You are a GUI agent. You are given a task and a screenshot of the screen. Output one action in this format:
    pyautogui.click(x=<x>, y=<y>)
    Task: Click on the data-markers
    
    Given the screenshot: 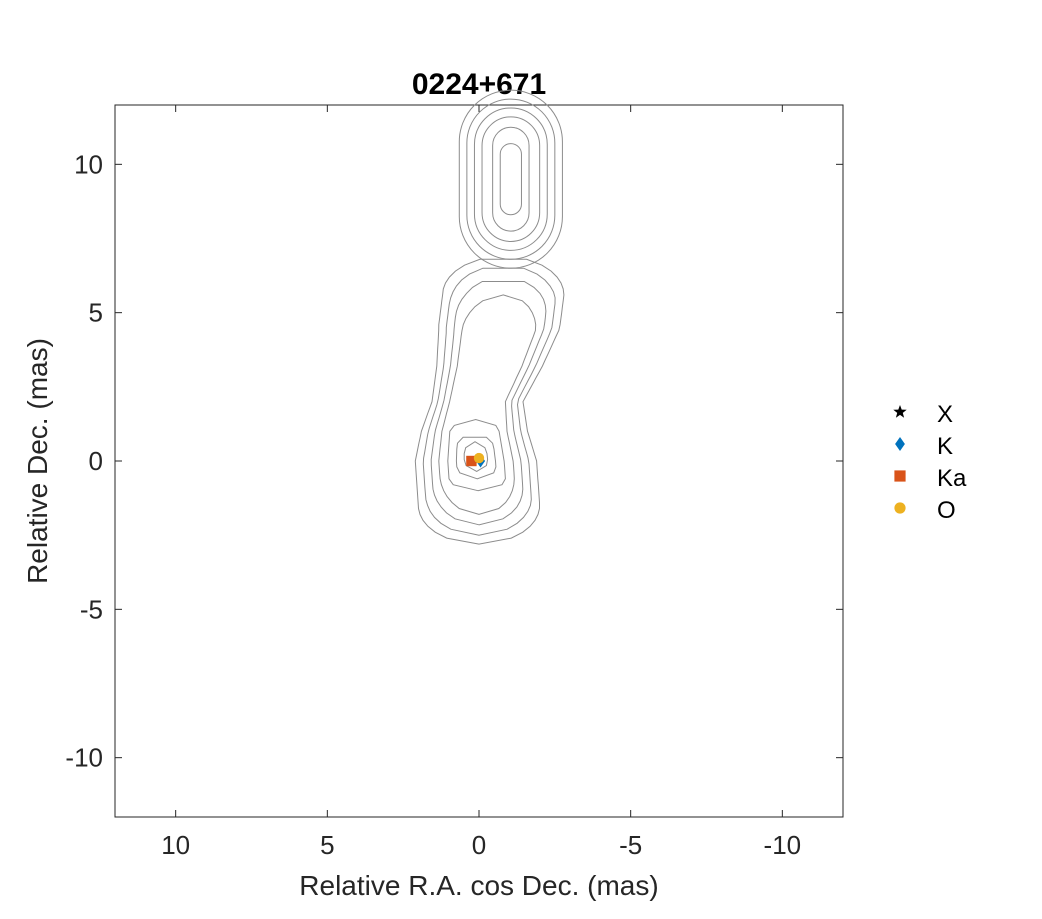 What is the action you would take?
    pyautogui.click(x=476, y=460)
    